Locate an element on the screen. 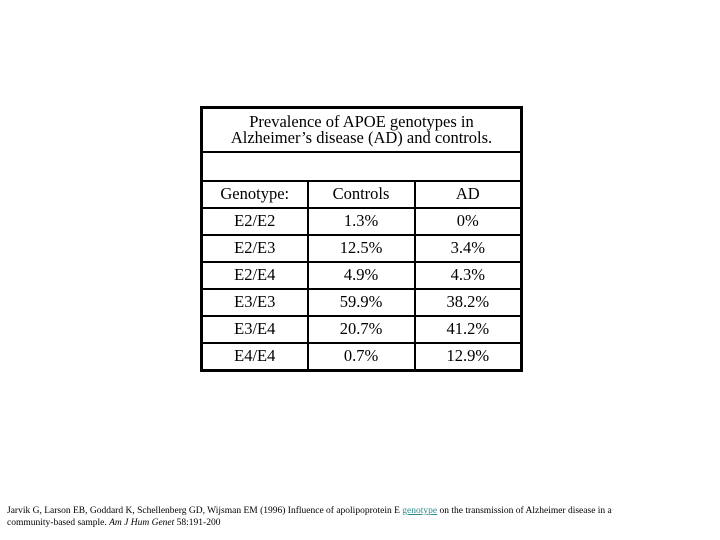 The height and width of the screenshot is (540, 720). table-row: E2/E3 12.5% 3.4% is located at coordinates (361, 248).